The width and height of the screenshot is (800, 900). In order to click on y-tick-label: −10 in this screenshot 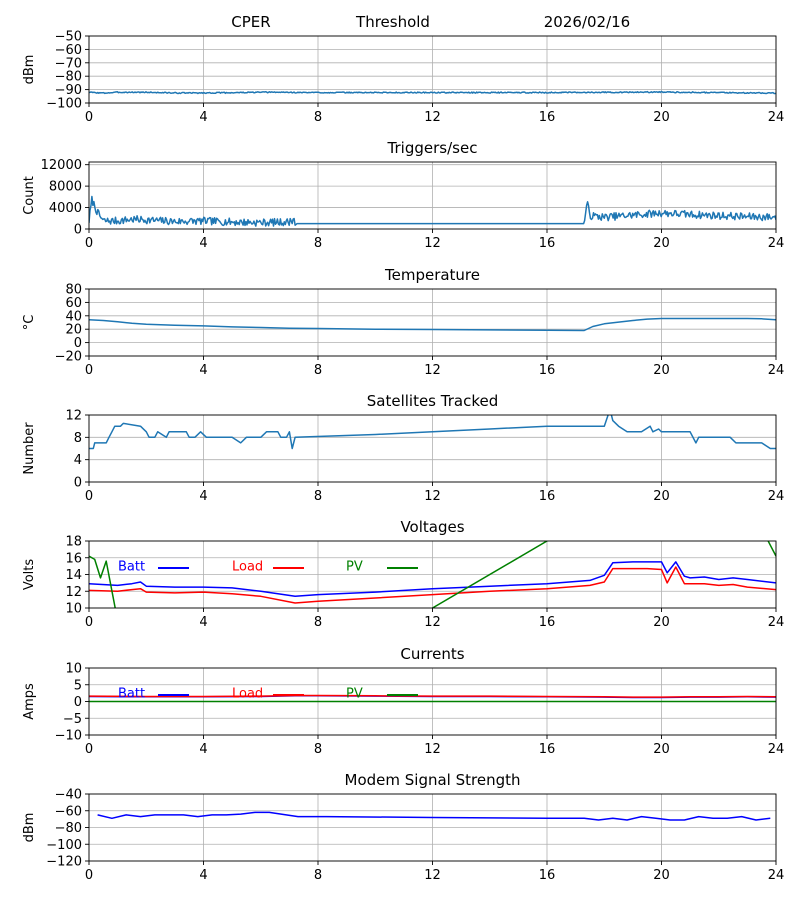, I will do `click(68, 736)`.